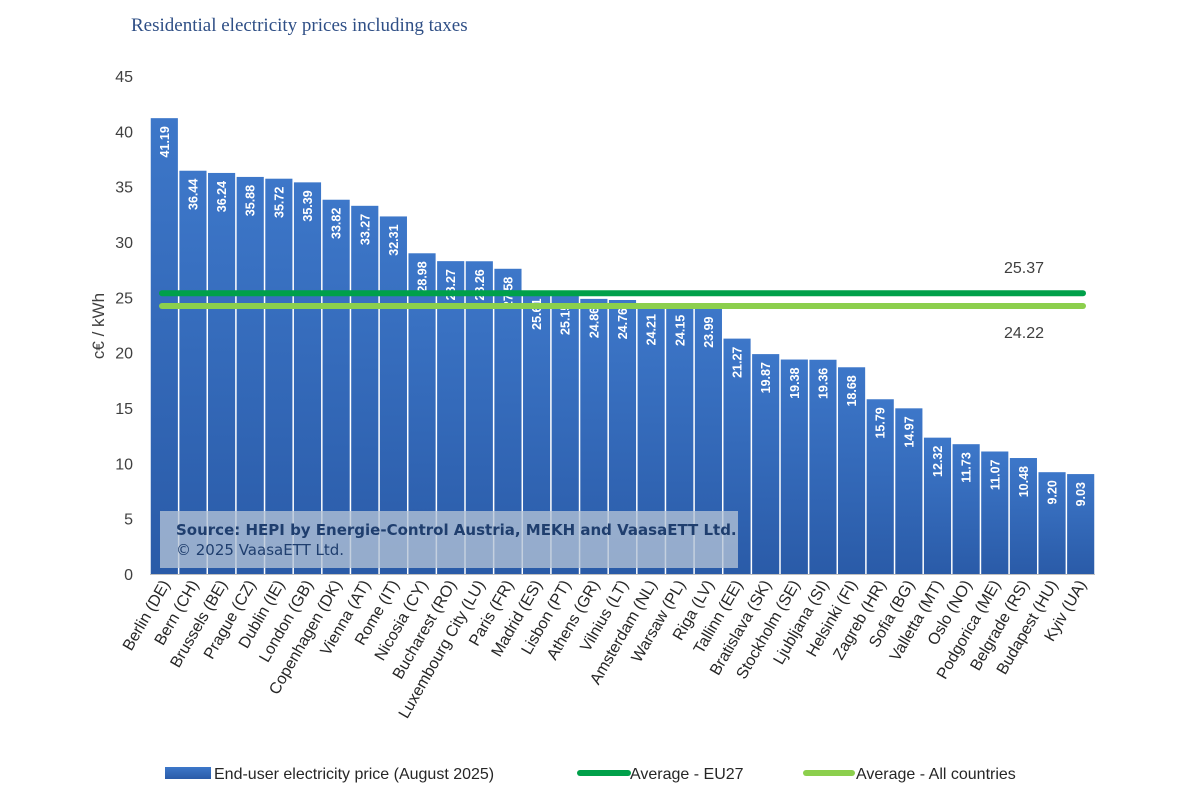 The width and height of the screenshot is (1177, 798). Describe the element at coordinates (308, 205) in the screenshot. I see `bar-value-label: 35.39` at that location.